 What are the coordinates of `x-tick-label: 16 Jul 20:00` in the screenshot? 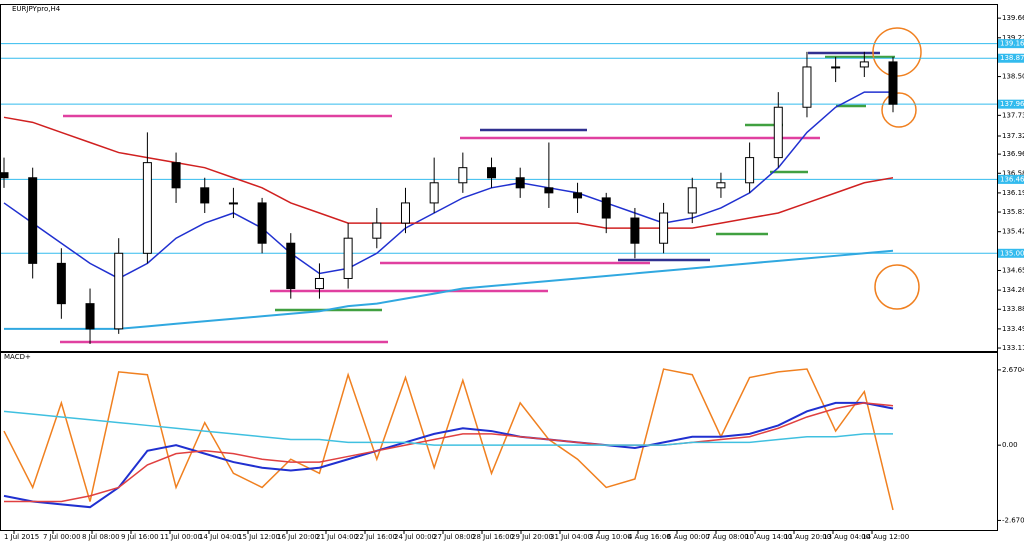 It's located at (298, 537).